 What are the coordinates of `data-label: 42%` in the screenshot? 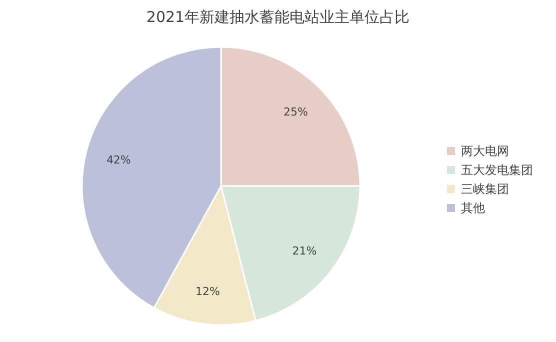 It's located at (118, 160).